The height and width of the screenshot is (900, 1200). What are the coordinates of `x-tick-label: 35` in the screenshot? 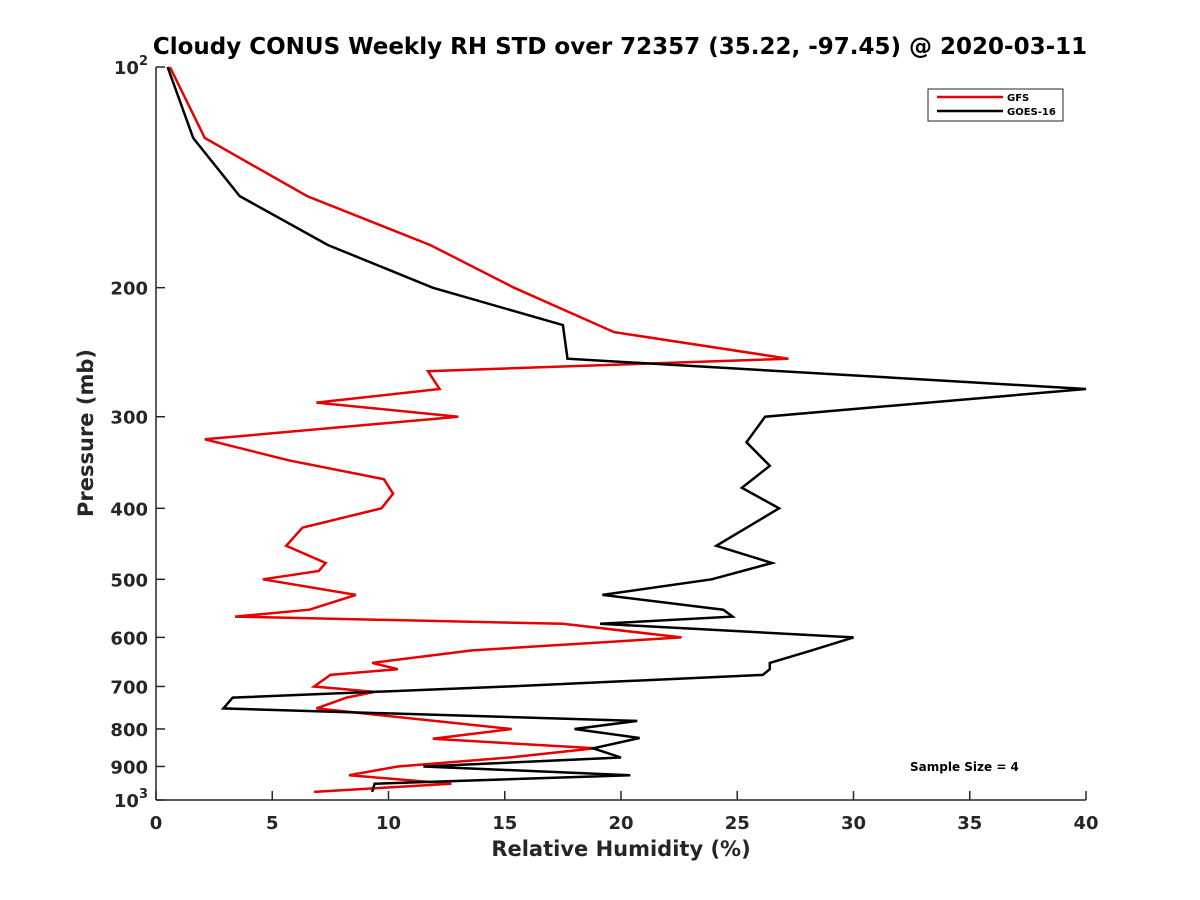 It's located at (969, 823).